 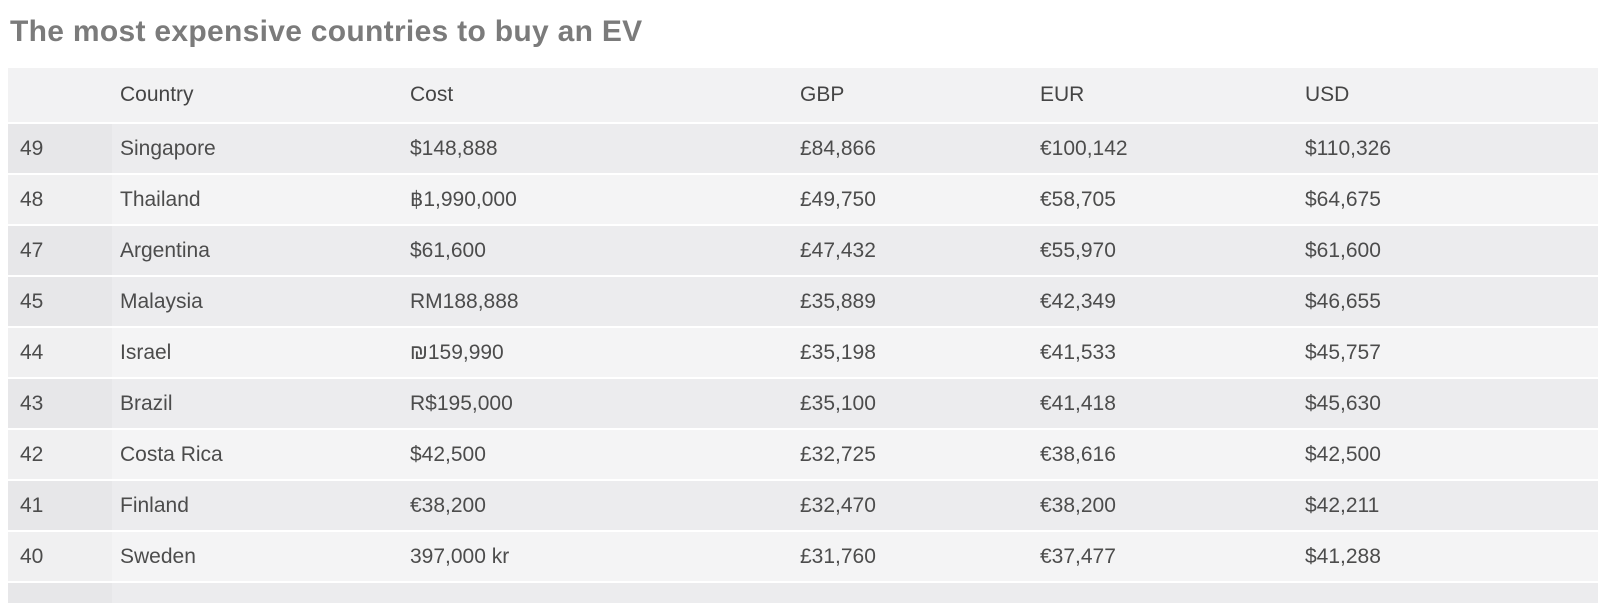 I want to click on cell-rank: 48, so click(x=60, y=199).